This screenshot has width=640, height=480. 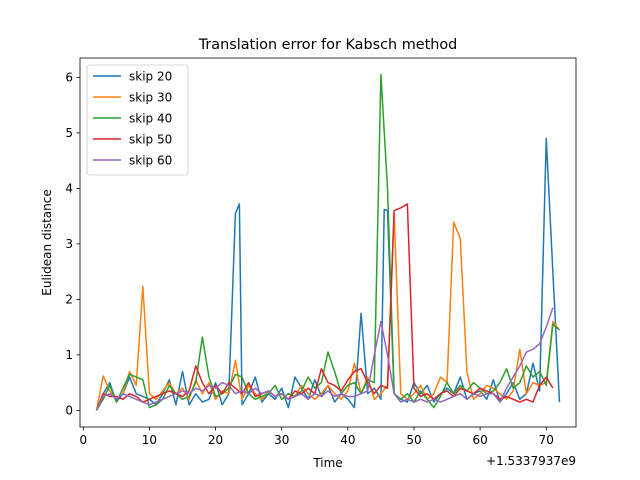 What do you see at coordinates (69, 355) in the screenshot?
I see `y-tick-label: 1` at bounding box center [69, 355].